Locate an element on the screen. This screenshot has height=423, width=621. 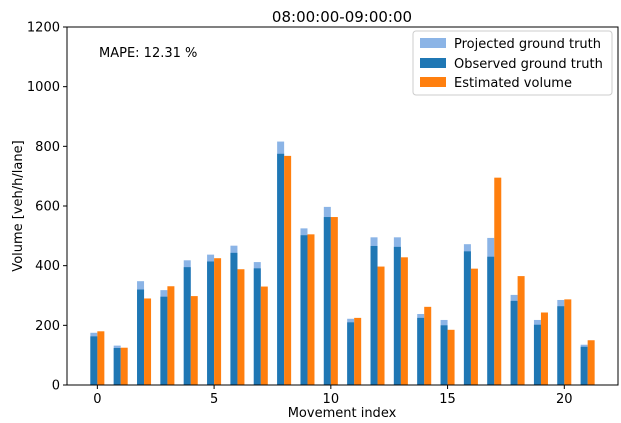
y-axis-label: Volume [veh/h/lane] is located at coordinates (18, 205).